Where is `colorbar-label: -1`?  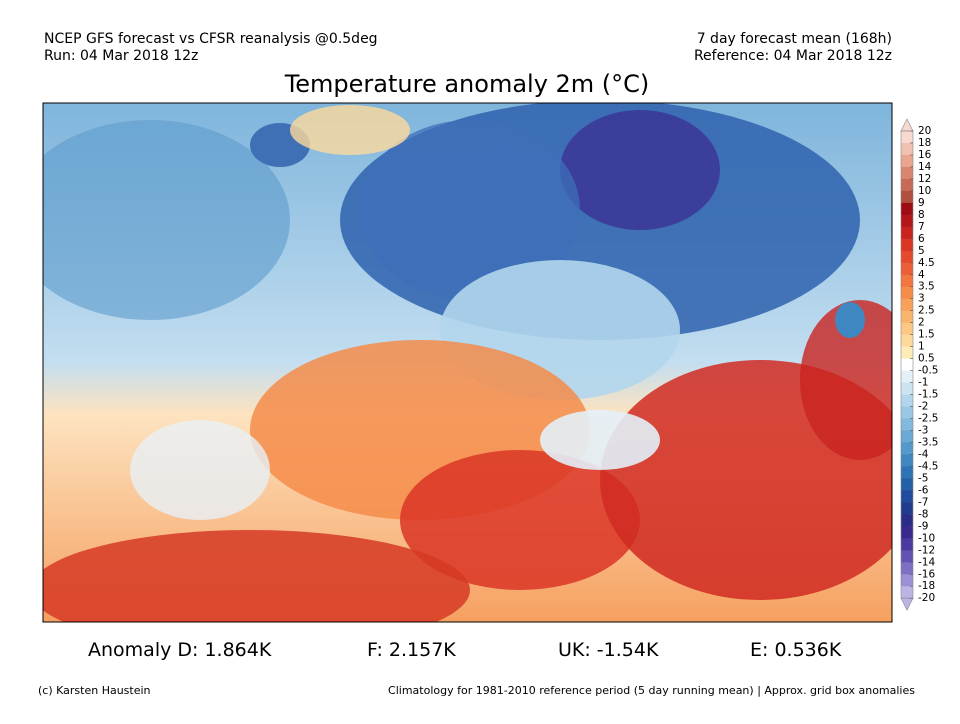
colorbar-label: -1 is located at coordinates (923, 383).